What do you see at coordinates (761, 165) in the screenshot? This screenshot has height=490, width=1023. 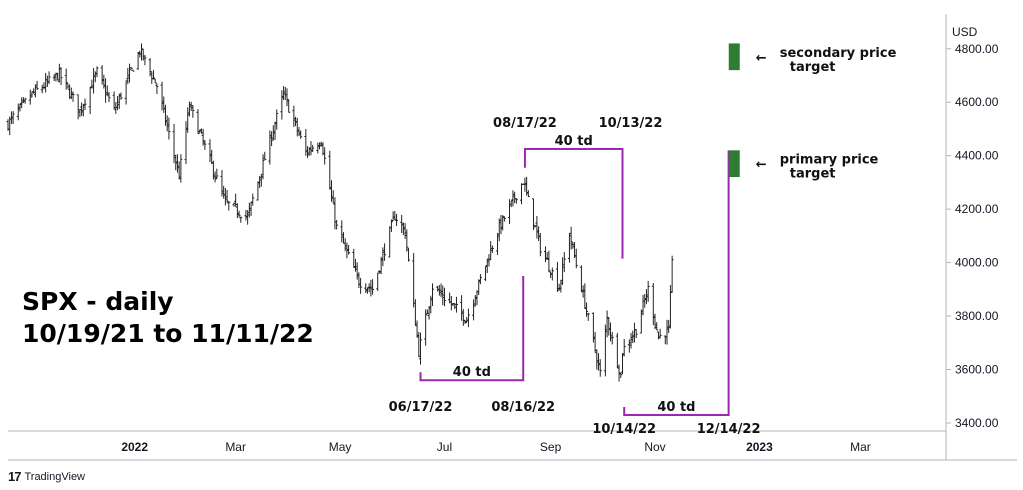 I see `arrow-left-icon: ←` at bounding box center [761, 165].